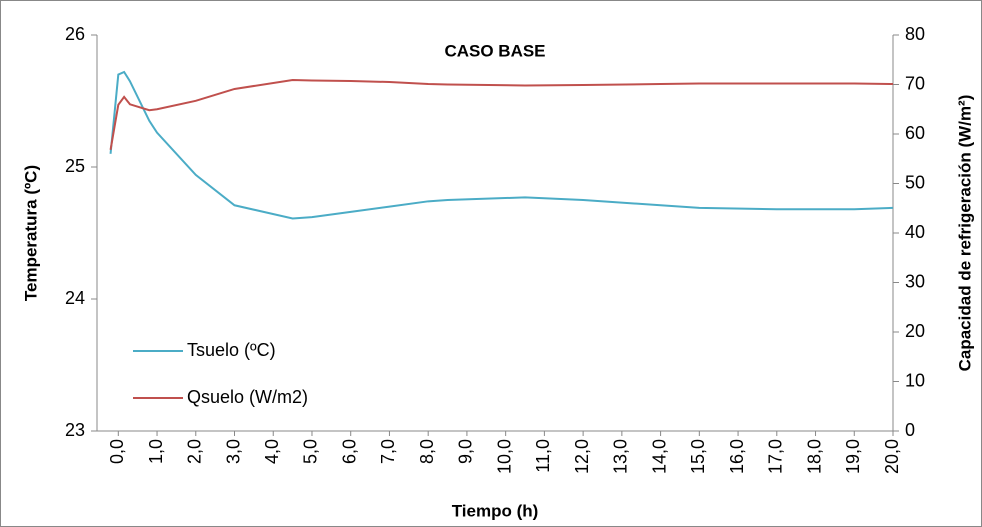 This screenshot has height=527, width=982. What do you see at coordinates (737, 456) in the screenshot?
I see `x-tick-label: 16,0` at bounding box center [737, 456].